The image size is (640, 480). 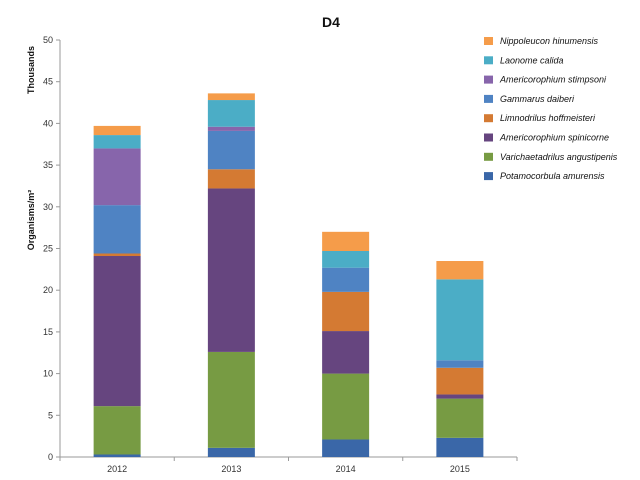 I want to click on y-tick-label: 25, so click(x=48, y=249).